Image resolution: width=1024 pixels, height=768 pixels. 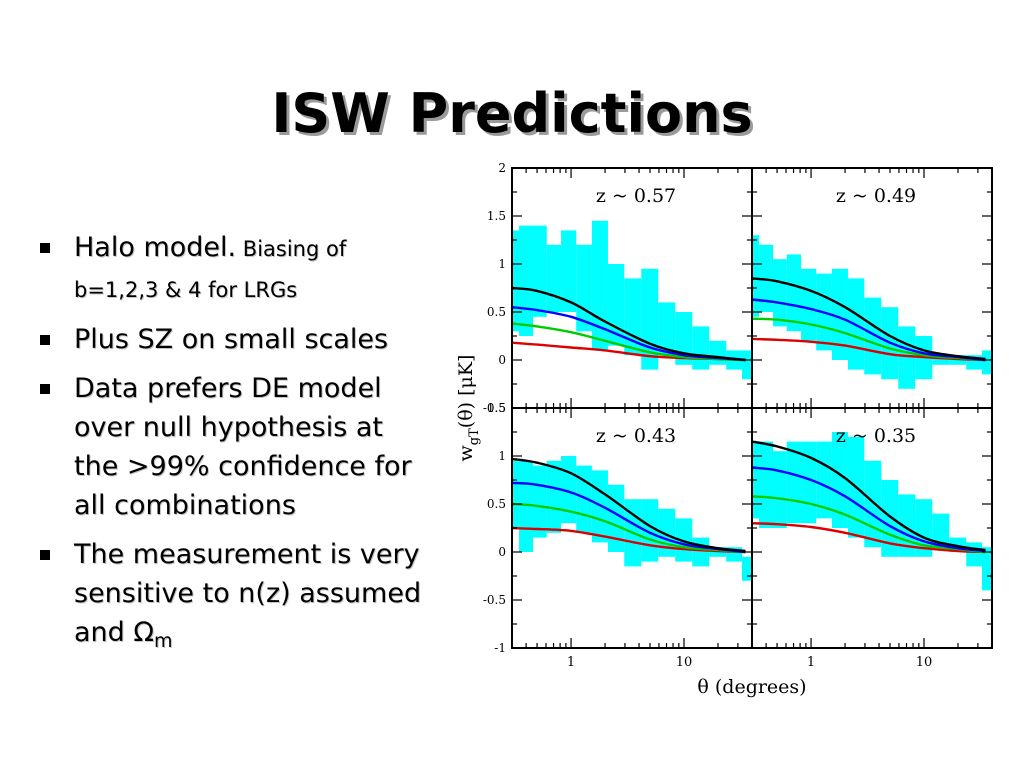 I want to click on chart-panel: 2 1.5 1 0.5 0 -0.5 z ~ 0.57, so click(x=618, y=288).